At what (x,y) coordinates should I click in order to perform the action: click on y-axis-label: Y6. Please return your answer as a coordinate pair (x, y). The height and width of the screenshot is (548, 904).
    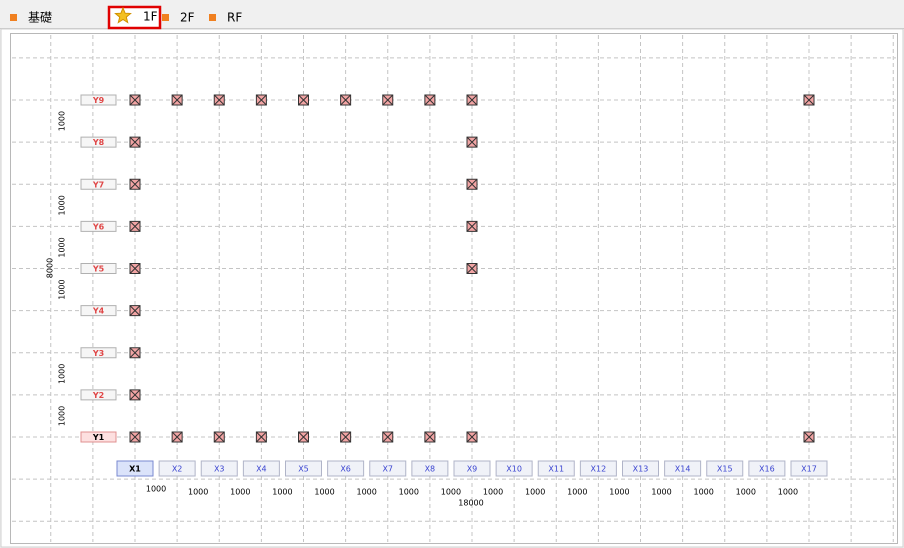
    Looking at the image, I should click on (98, 226).